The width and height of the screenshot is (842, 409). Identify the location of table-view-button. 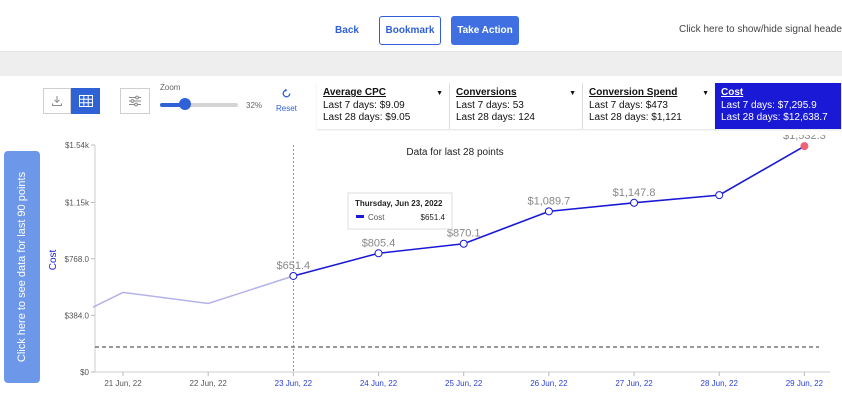
(85, 101).